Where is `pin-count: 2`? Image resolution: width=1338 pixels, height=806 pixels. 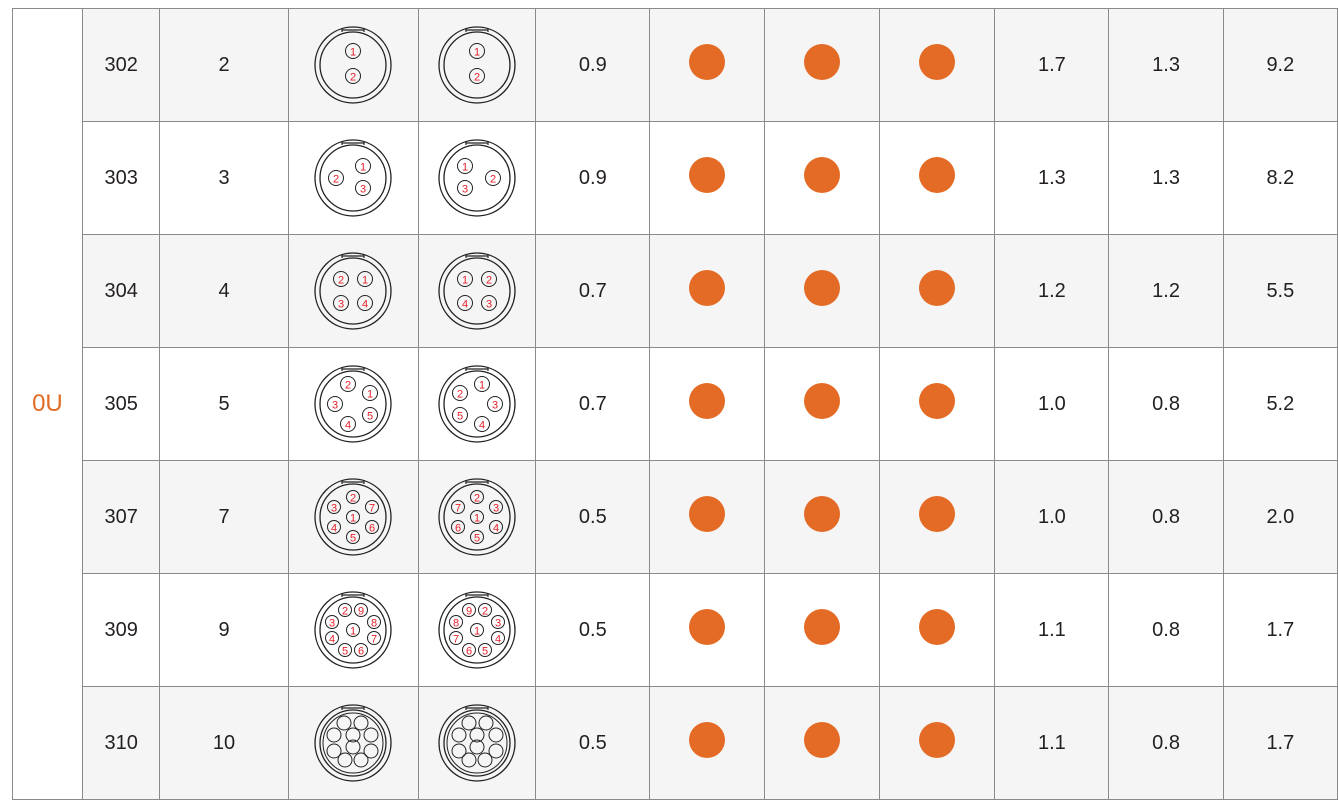 pin-count: 2 is located at coordinates (224, 65).